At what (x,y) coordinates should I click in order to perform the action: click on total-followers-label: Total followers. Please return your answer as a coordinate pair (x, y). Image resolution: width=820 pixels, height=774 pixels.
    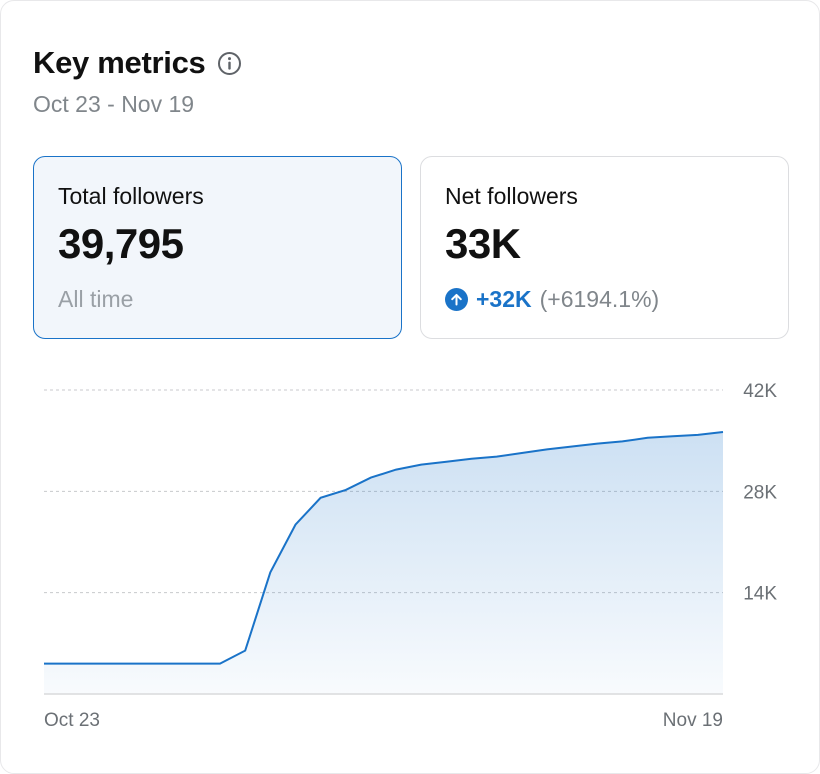
    Looking at the image, I should click on (131, 196).